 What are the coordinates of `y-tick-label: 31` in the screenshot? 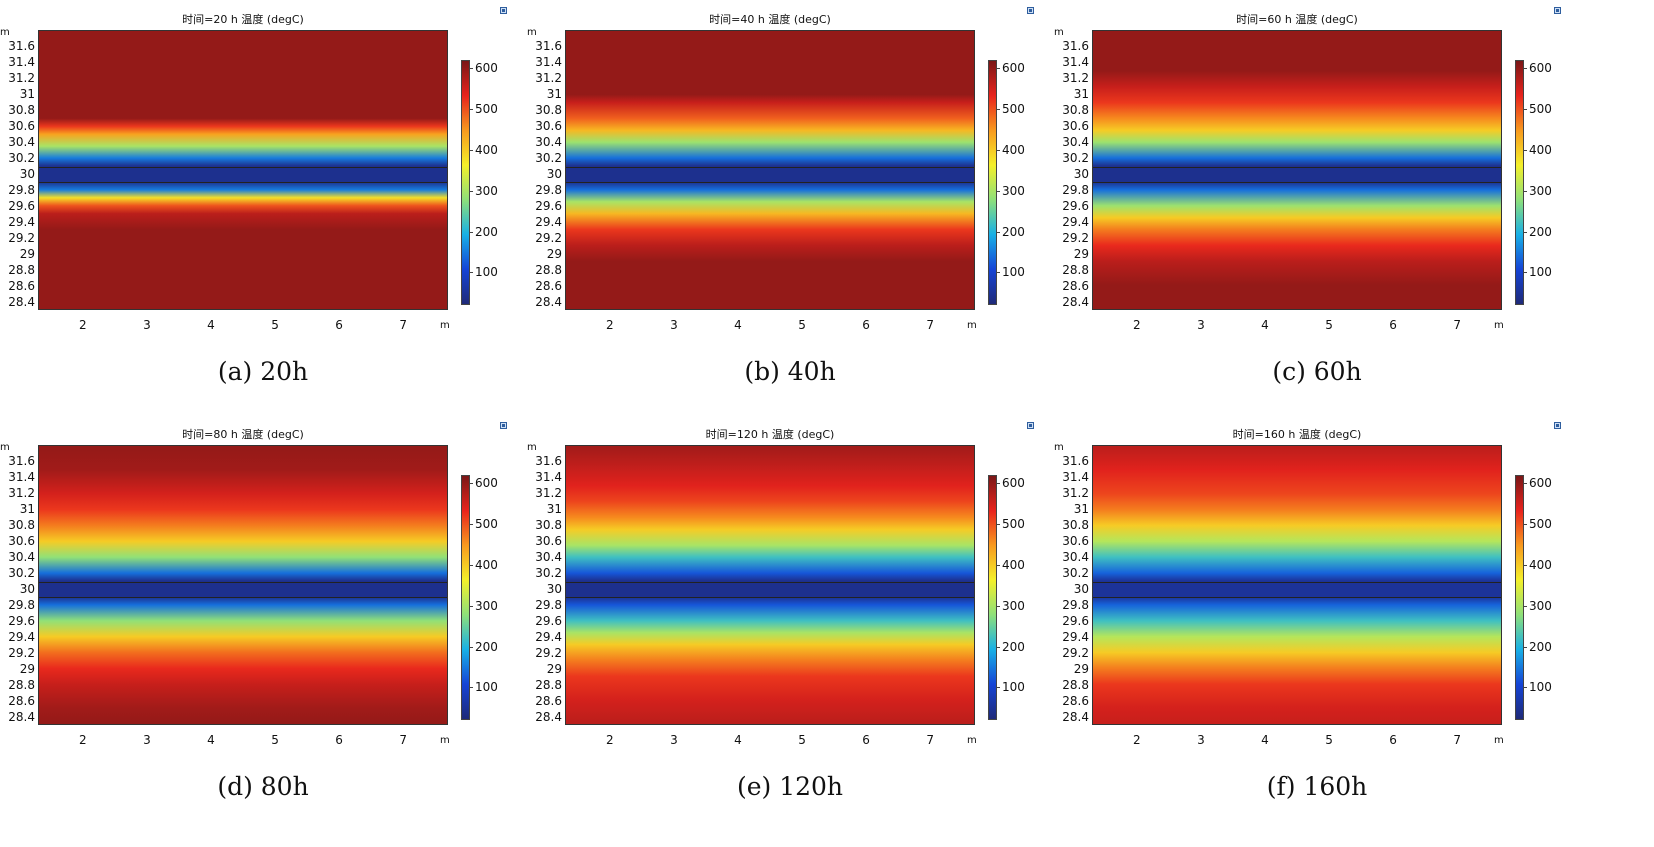 It's located at (27, 94).